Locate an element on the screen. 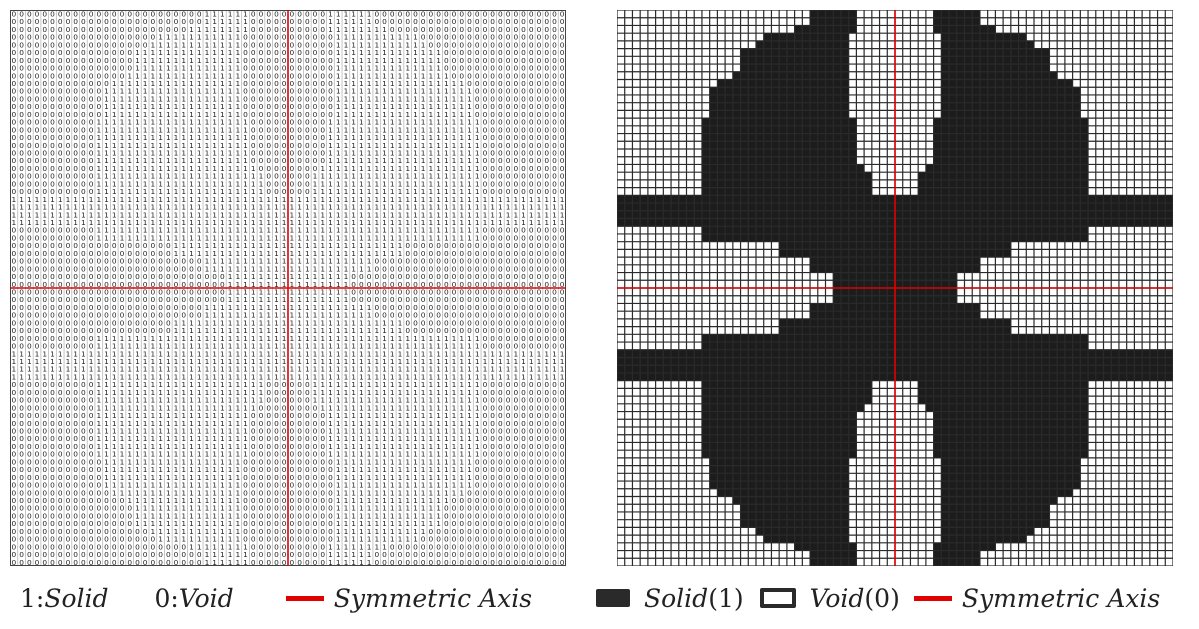  legend-axis-label: Symmetric Axis is located at coordinates (433, 598).